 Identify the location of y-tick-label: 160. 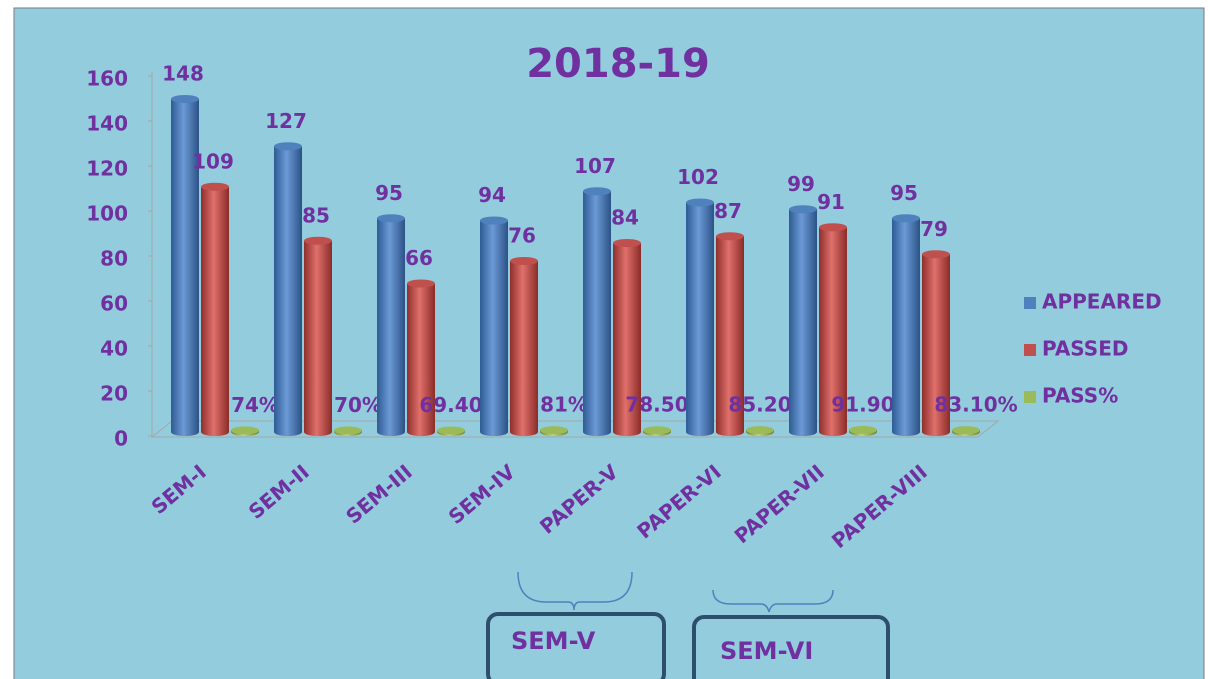
(107, 79).